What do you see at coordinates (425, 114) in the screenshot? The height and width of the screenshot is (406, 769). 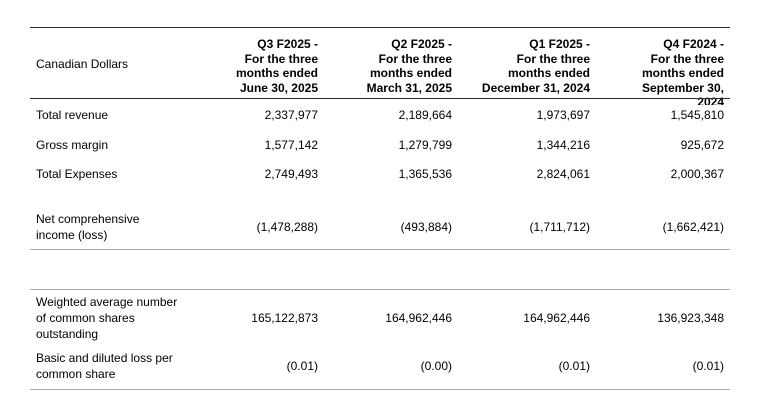 I see `cell-value: 2,189,664` at bounding box center [425, 114].